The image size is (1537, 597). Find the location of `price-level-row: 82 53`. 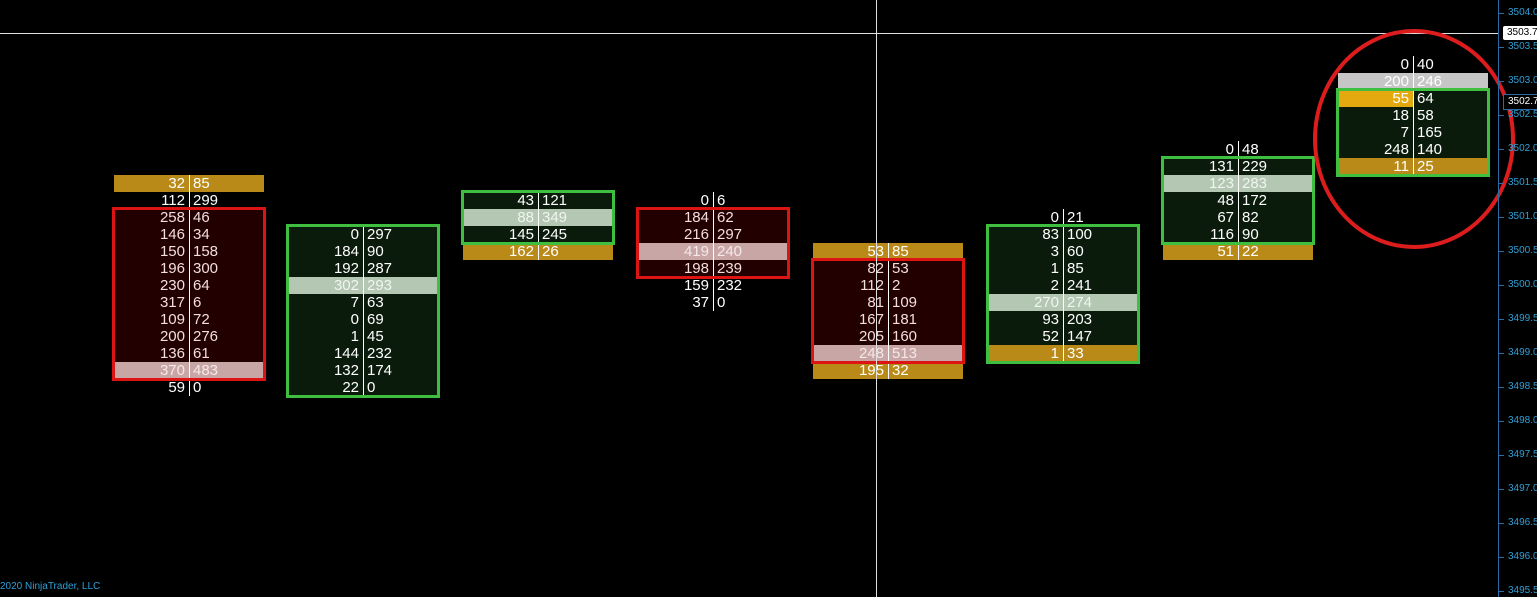

price-level-row: 82 53 is located at coordinates (888, 268).